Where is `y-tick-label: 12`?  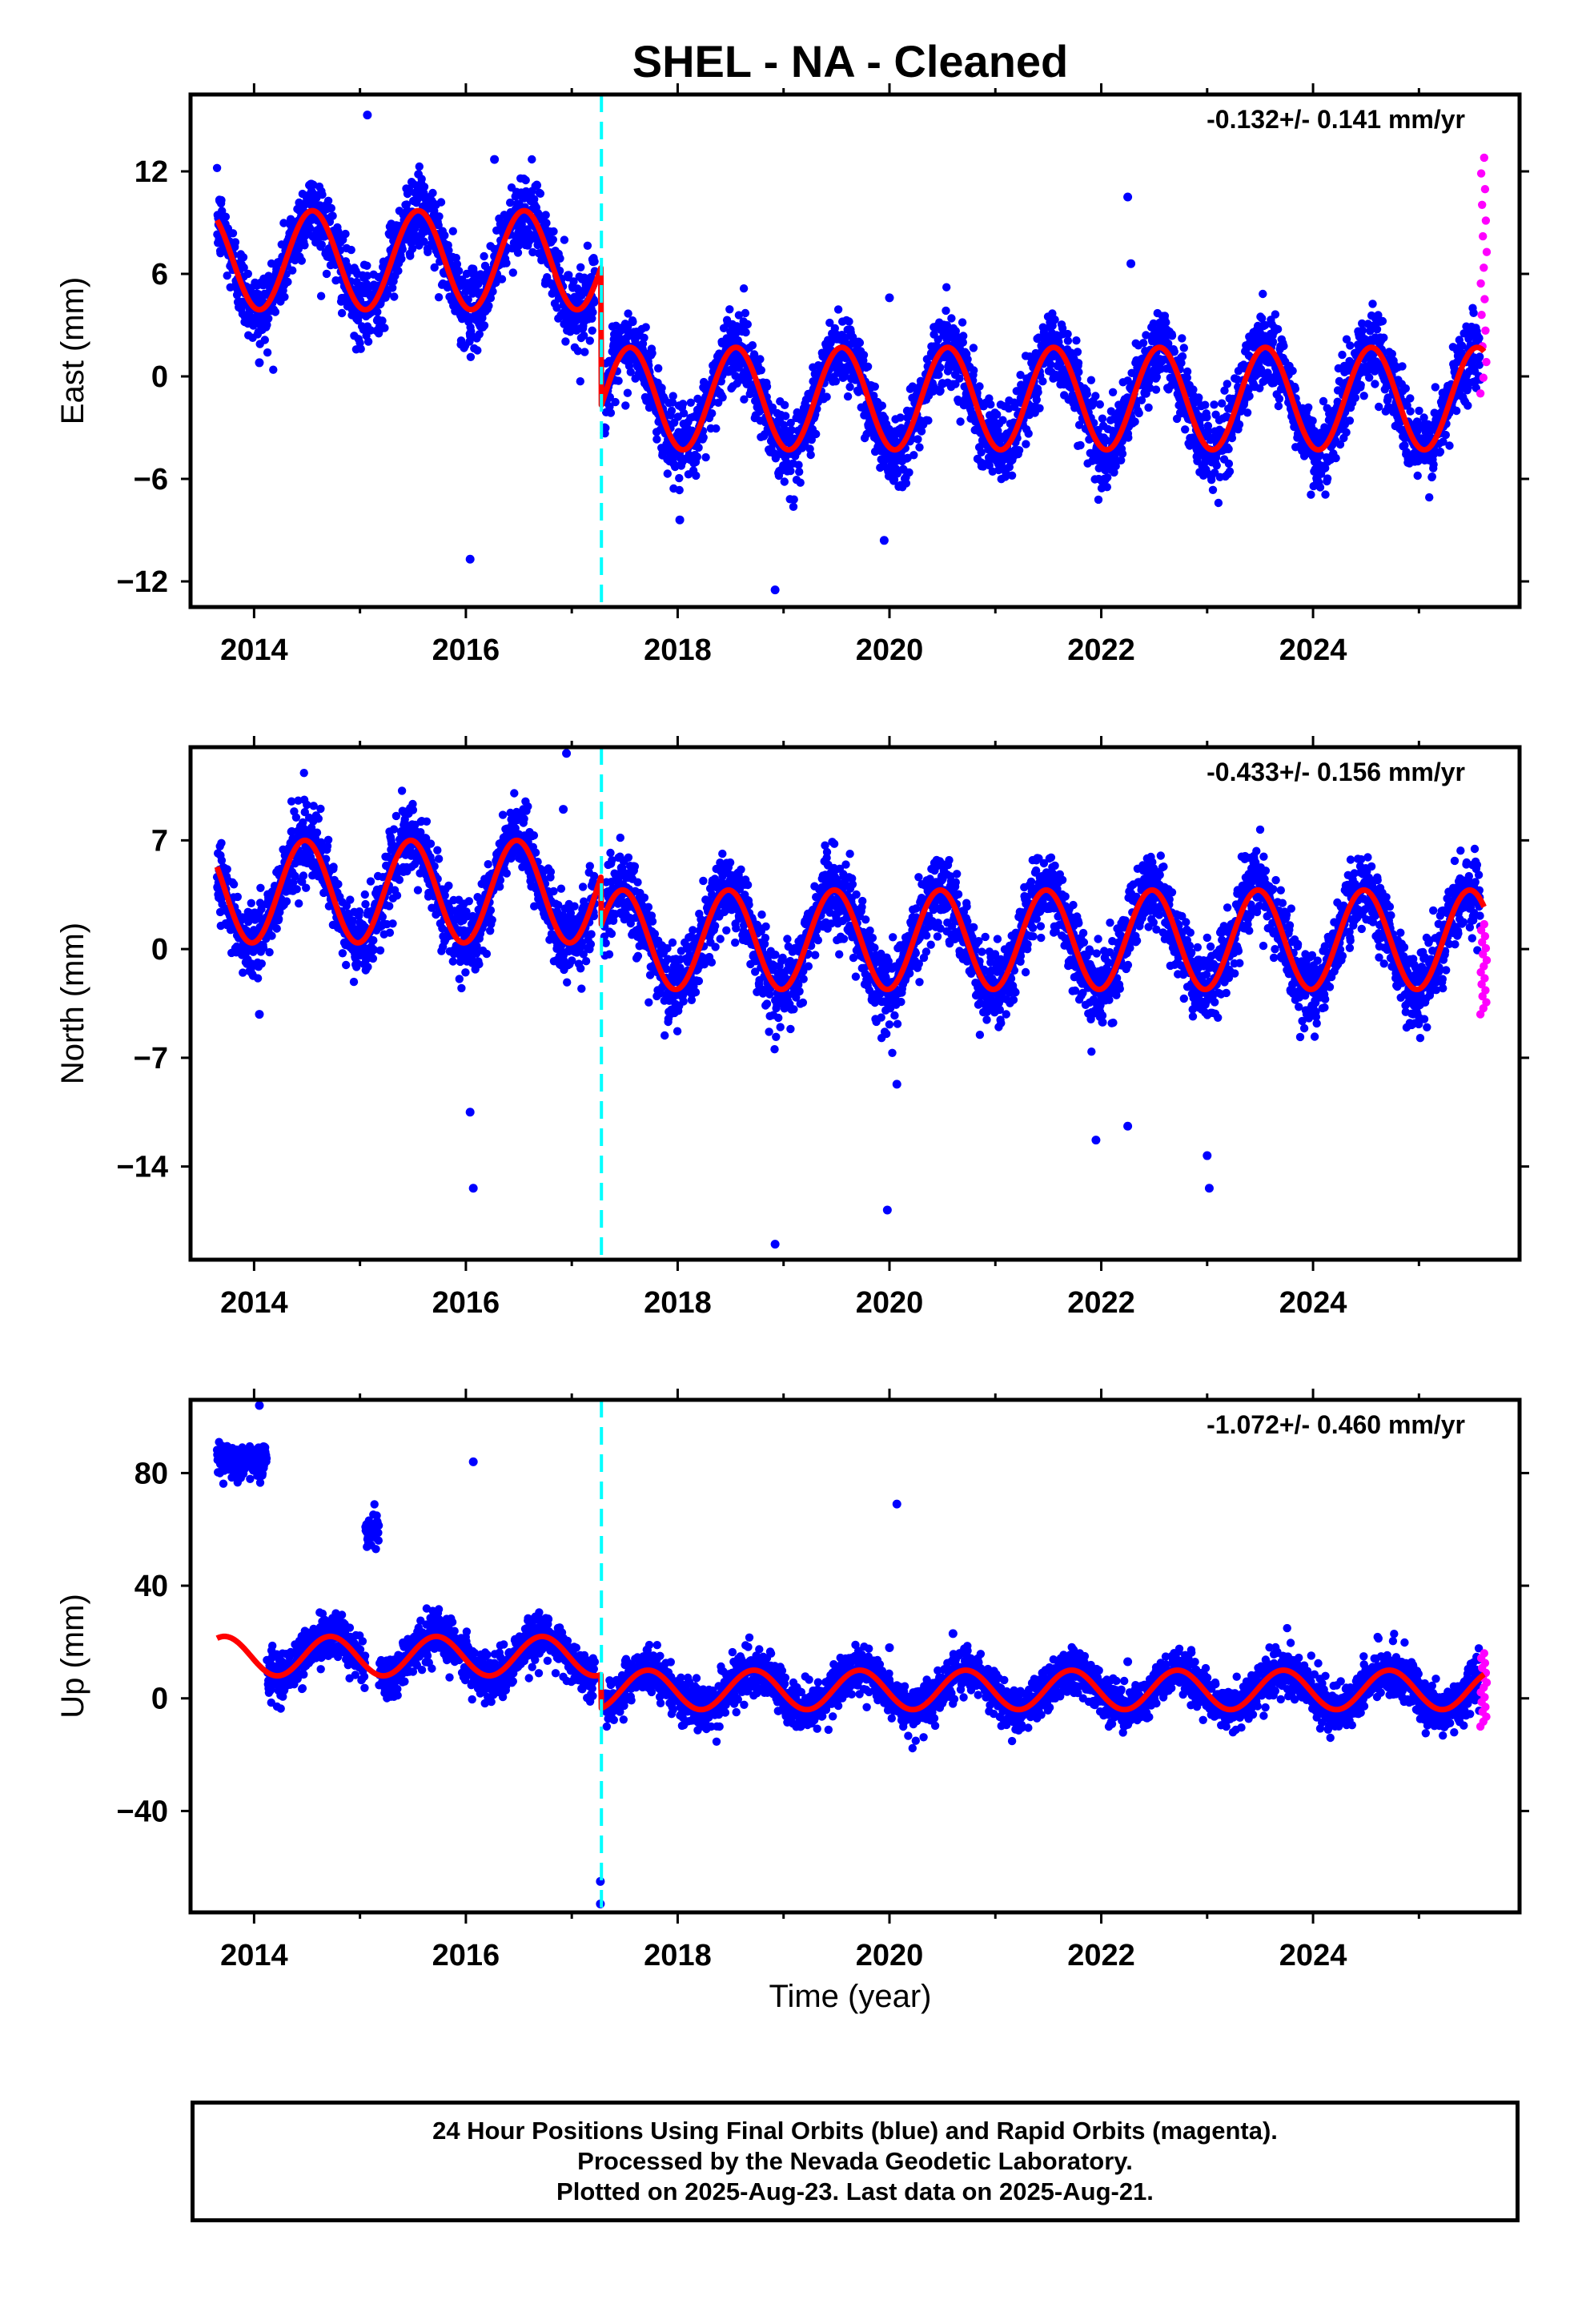 y-tick-label: 12 is located at coordinates (151, 172).